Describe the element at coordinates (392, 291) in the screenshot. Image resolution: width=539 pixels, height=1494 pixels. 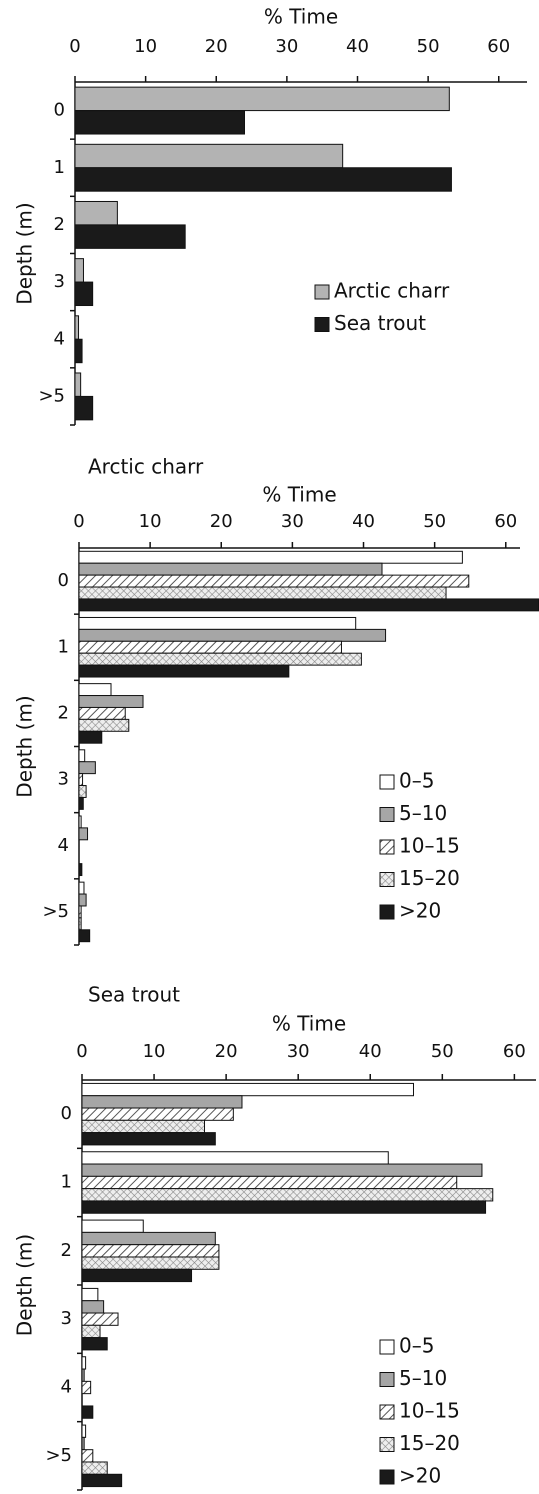
I see `legend-label: Arctic charr` at that location.